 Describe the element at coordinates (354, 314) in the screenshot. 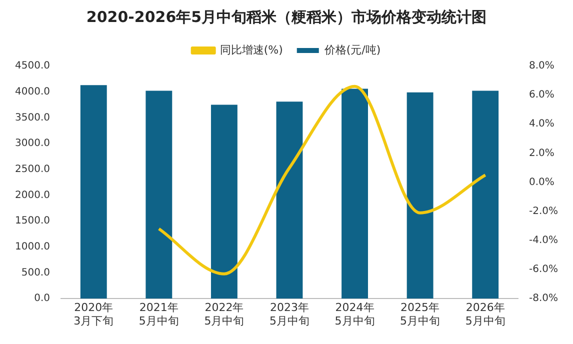

I see `x-tick-label: 2024年 5月中旬` at that location.